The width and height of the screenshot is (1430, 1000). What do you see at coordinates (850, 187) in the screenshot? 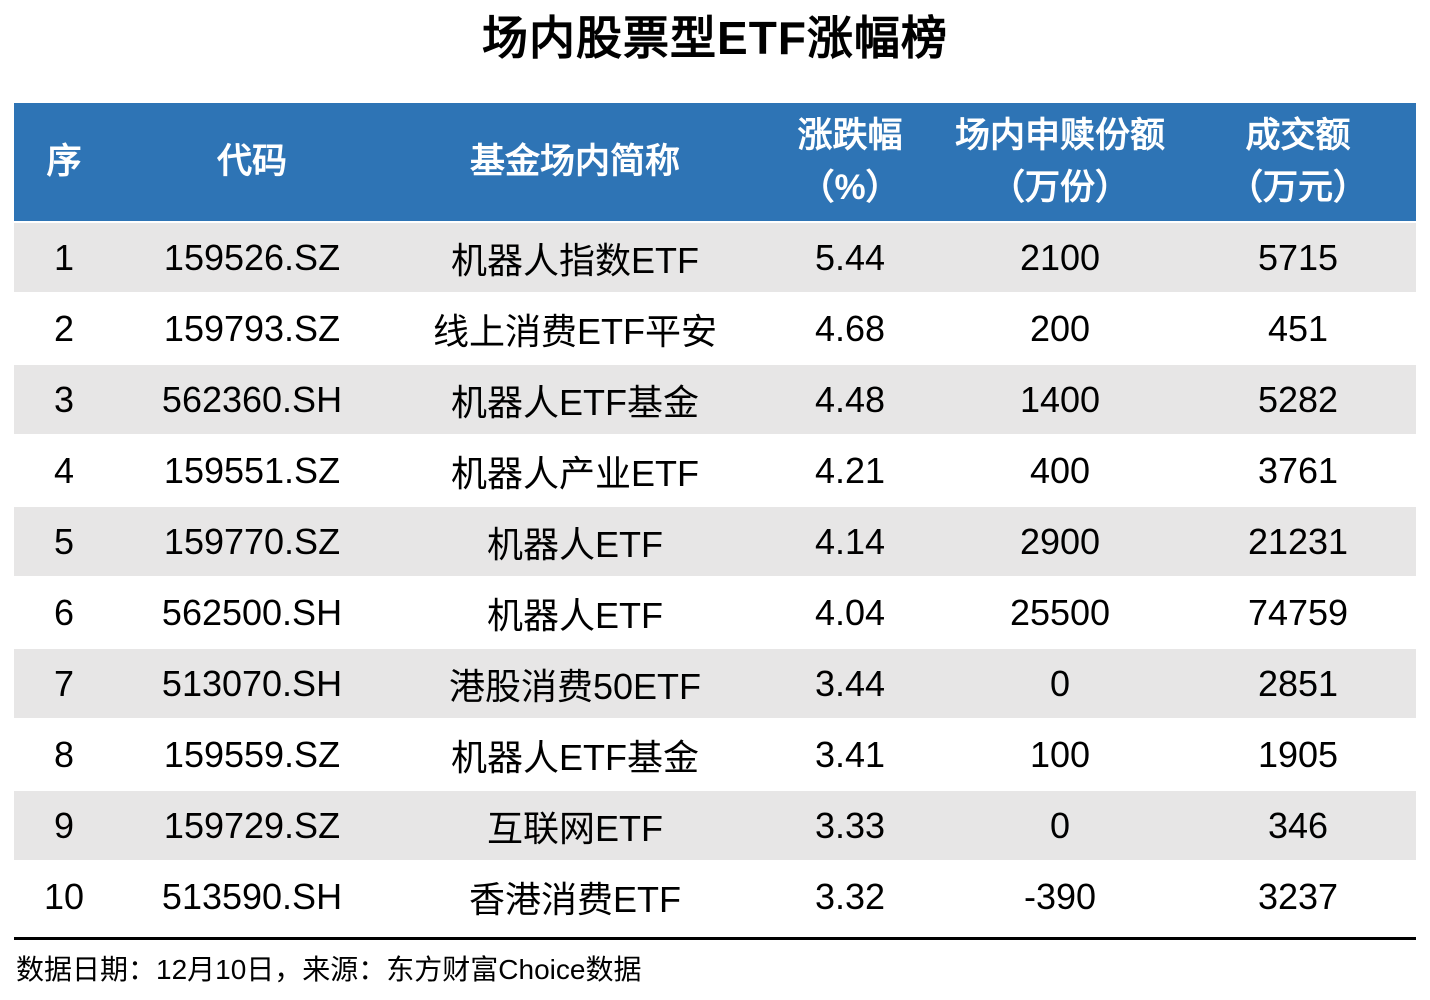
I see `col-header-change-unit: （%）` at bounding box center [850, 187].